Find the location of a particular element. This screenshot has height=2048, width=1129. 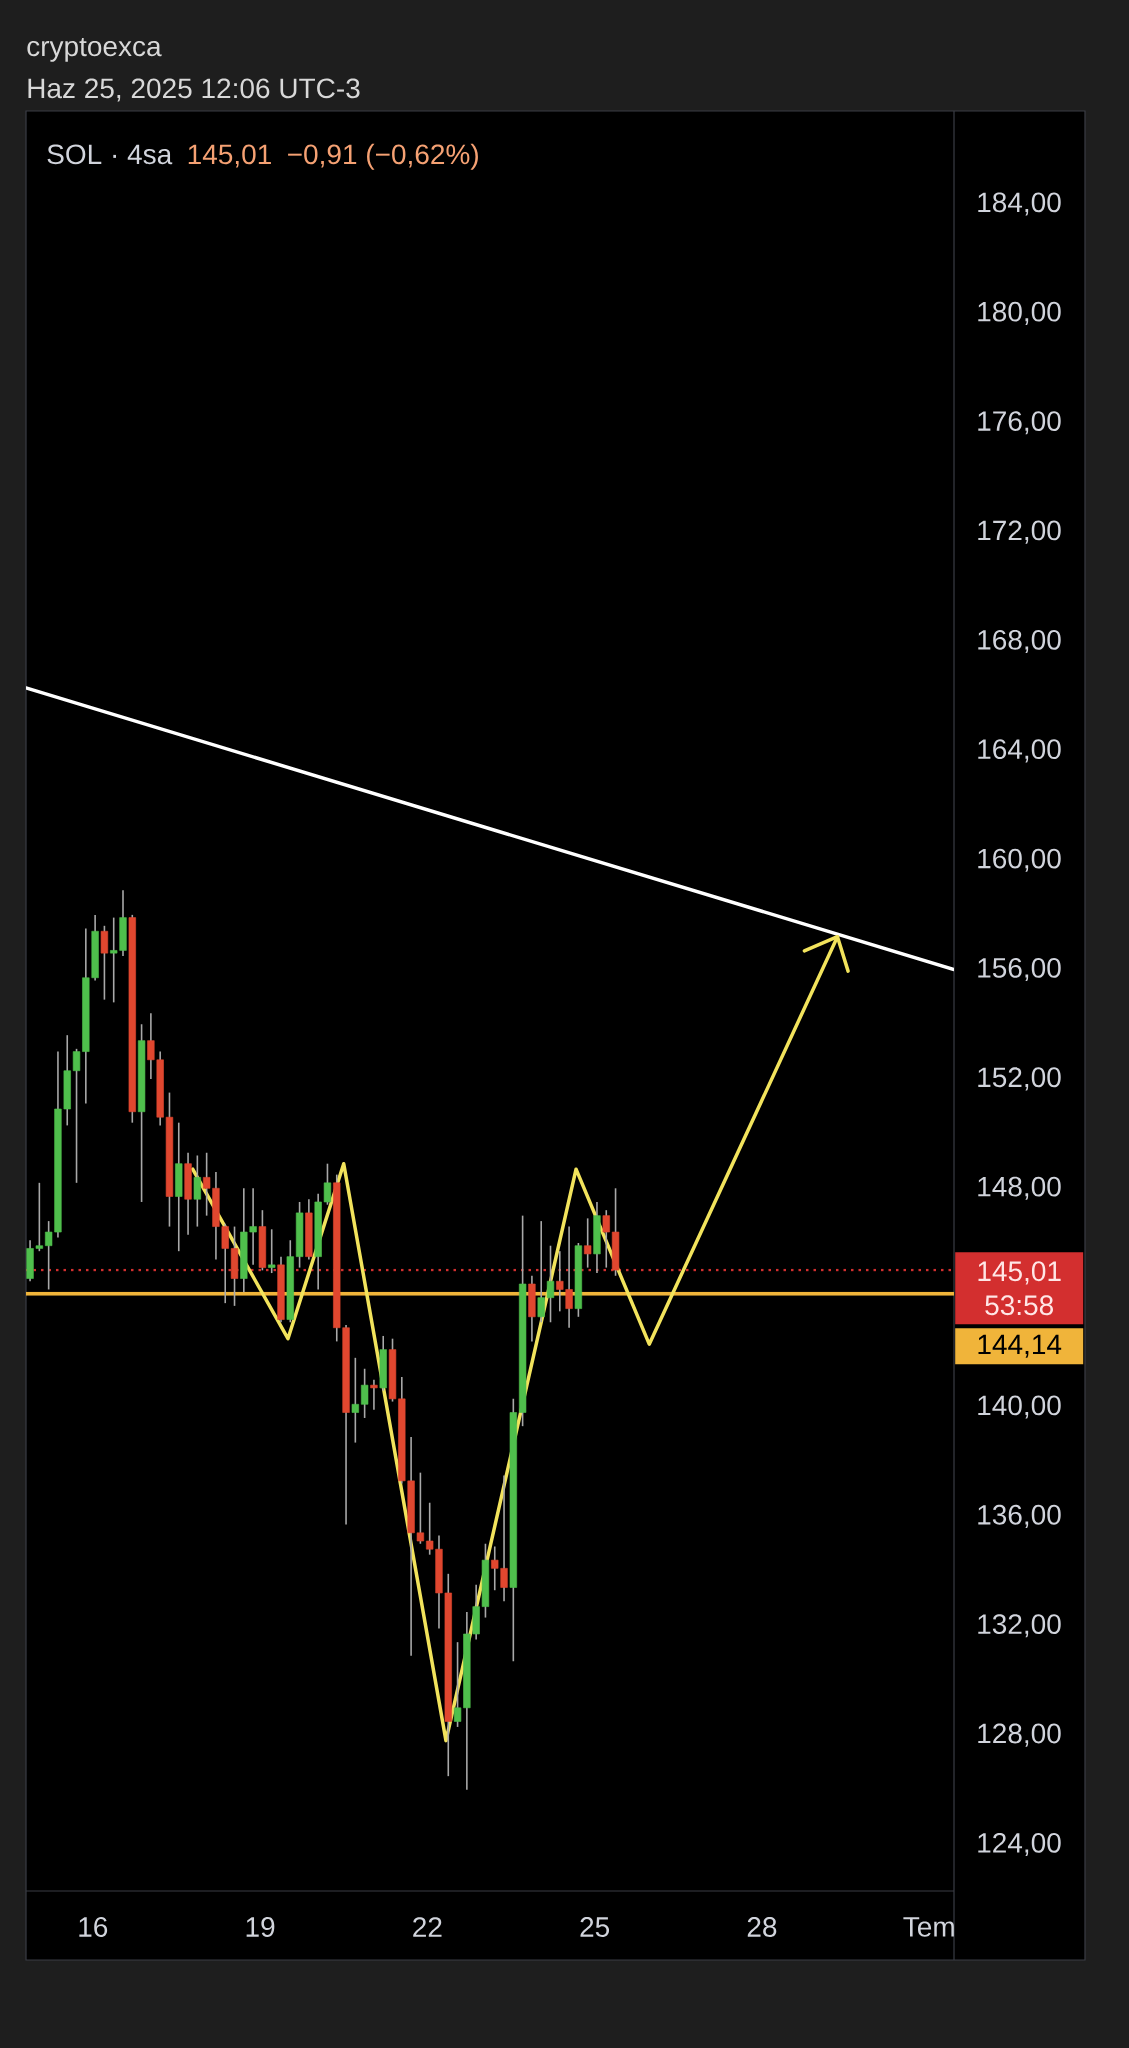

x-tick-label: 28 is located at coordinates (762, 1927).